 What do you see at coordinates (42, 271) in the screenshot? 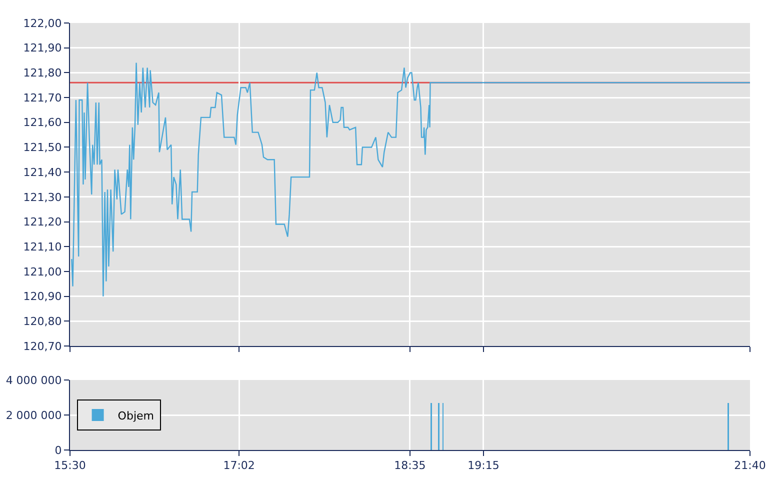
I see `y-tick-label: 121,00` at bounding box center [42, 271].